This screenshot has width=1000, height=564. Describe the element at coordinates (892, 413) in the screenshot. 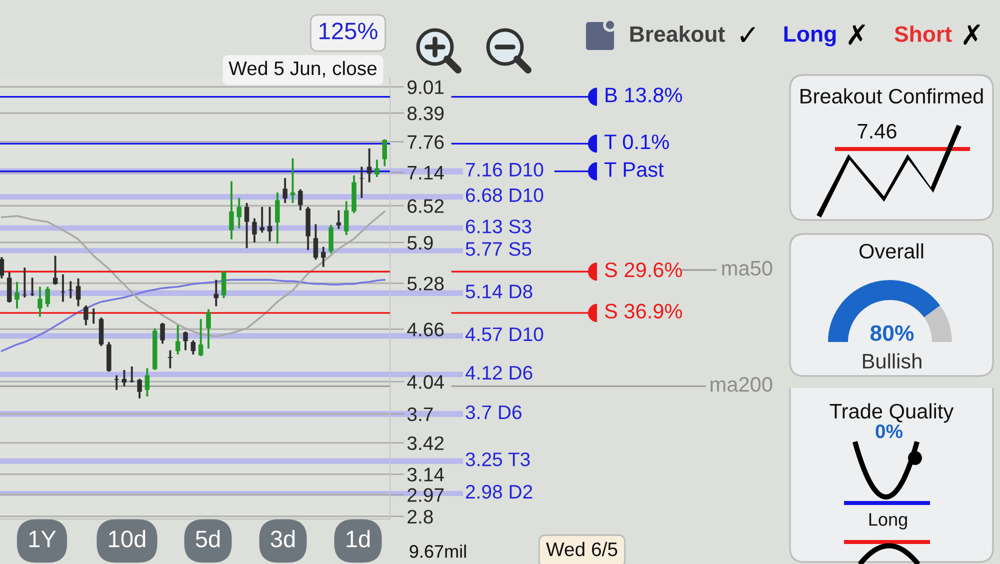

I see `text: Trade Quality` at that location.